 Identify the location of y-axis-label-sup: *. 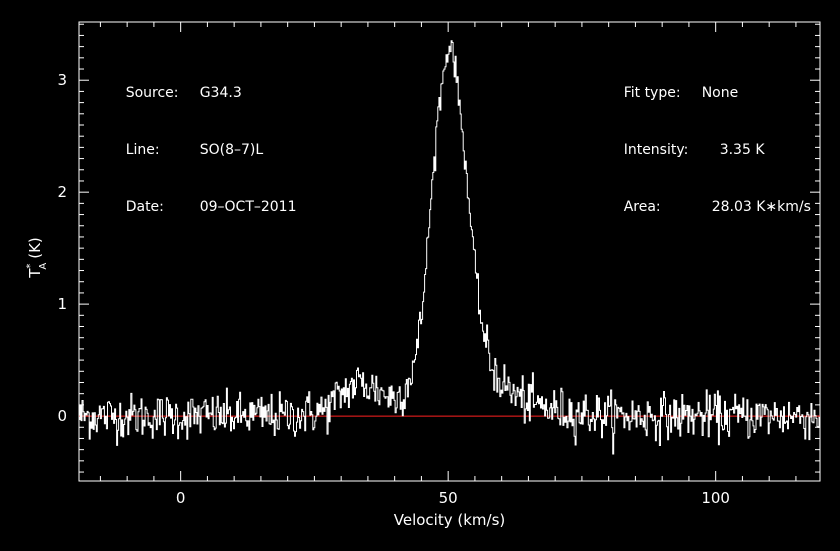
(30, 266).